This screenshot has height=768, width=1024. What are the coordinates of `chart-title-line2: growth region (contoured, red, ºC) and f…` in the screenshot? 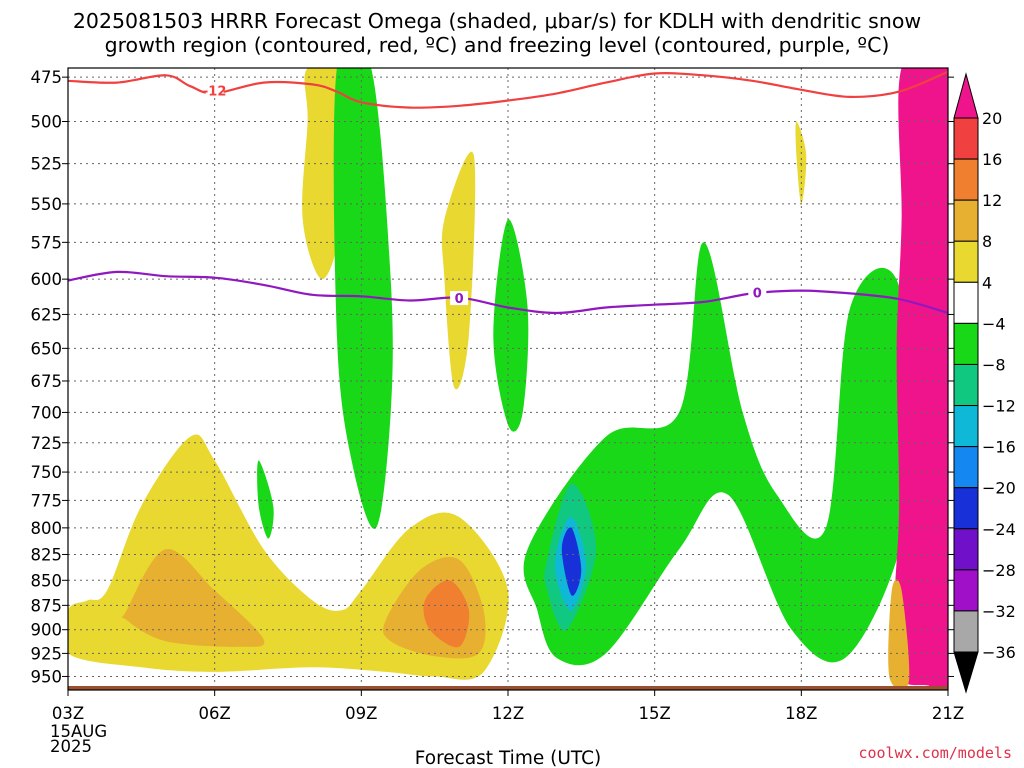 It's located at (497, 45).